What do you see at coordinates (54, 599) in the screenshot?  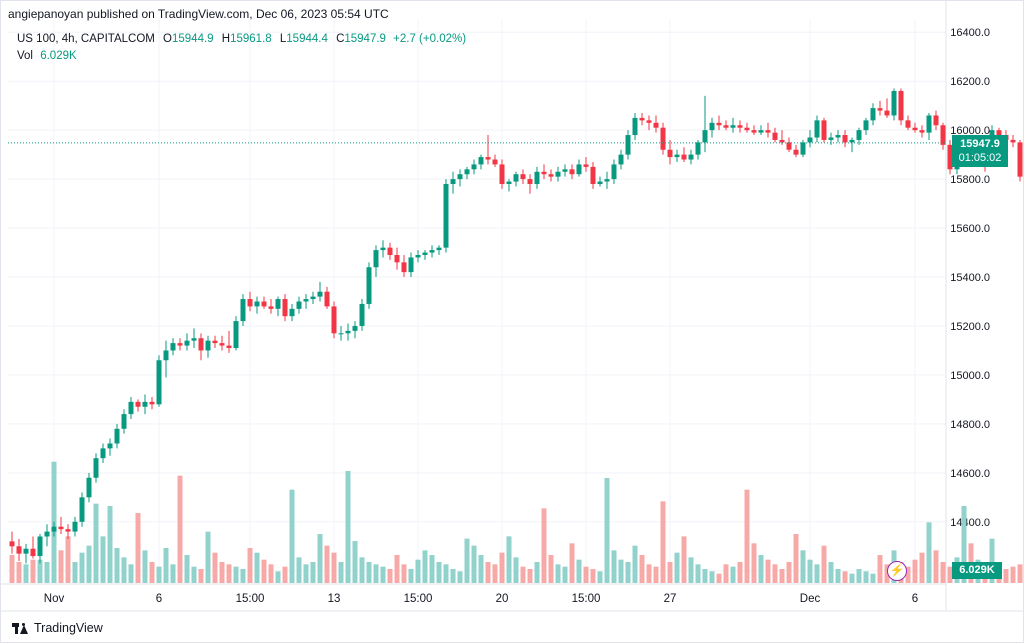 I see `x-tick-label: Nov` at bounding box center [54, 599].